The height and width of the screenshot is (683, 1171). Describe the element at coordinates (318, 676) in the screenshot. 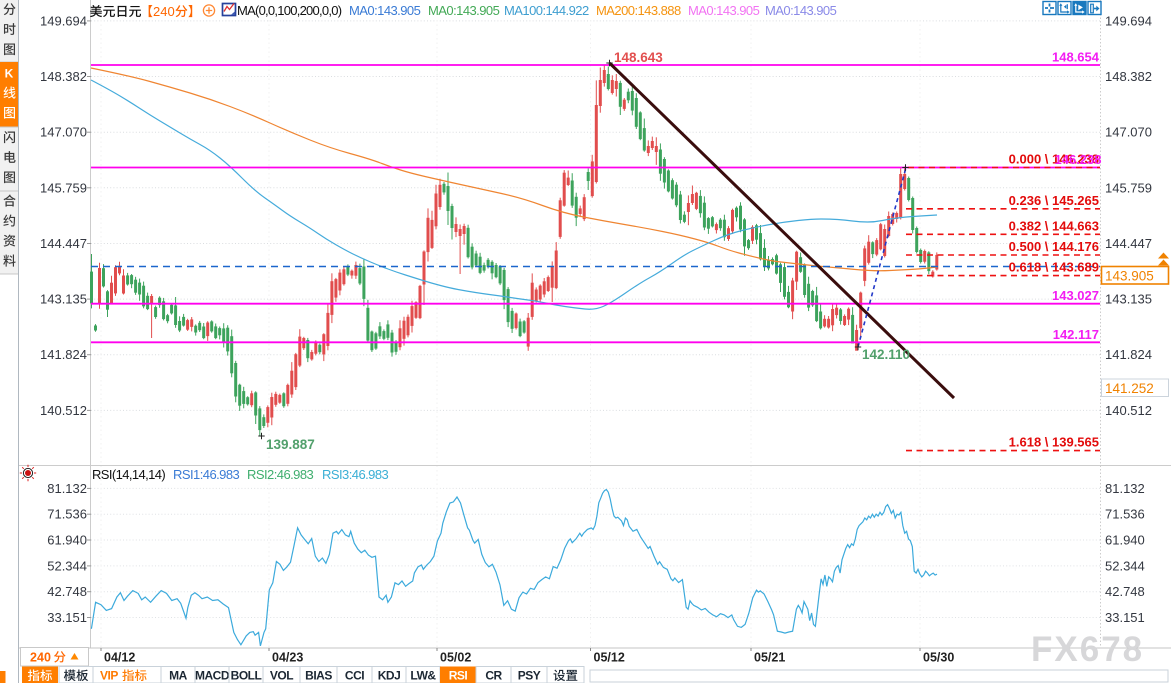

I see `svg-text: BIAS` at that location.